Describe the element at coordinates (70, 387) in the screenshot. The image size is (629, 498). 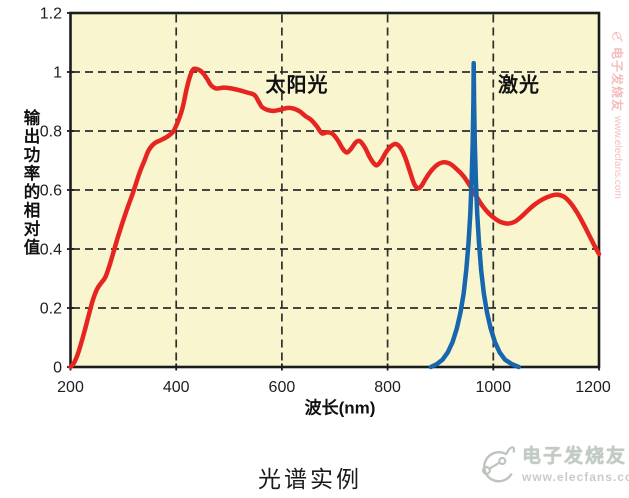
I see `x-tick-label: 200` at that location.